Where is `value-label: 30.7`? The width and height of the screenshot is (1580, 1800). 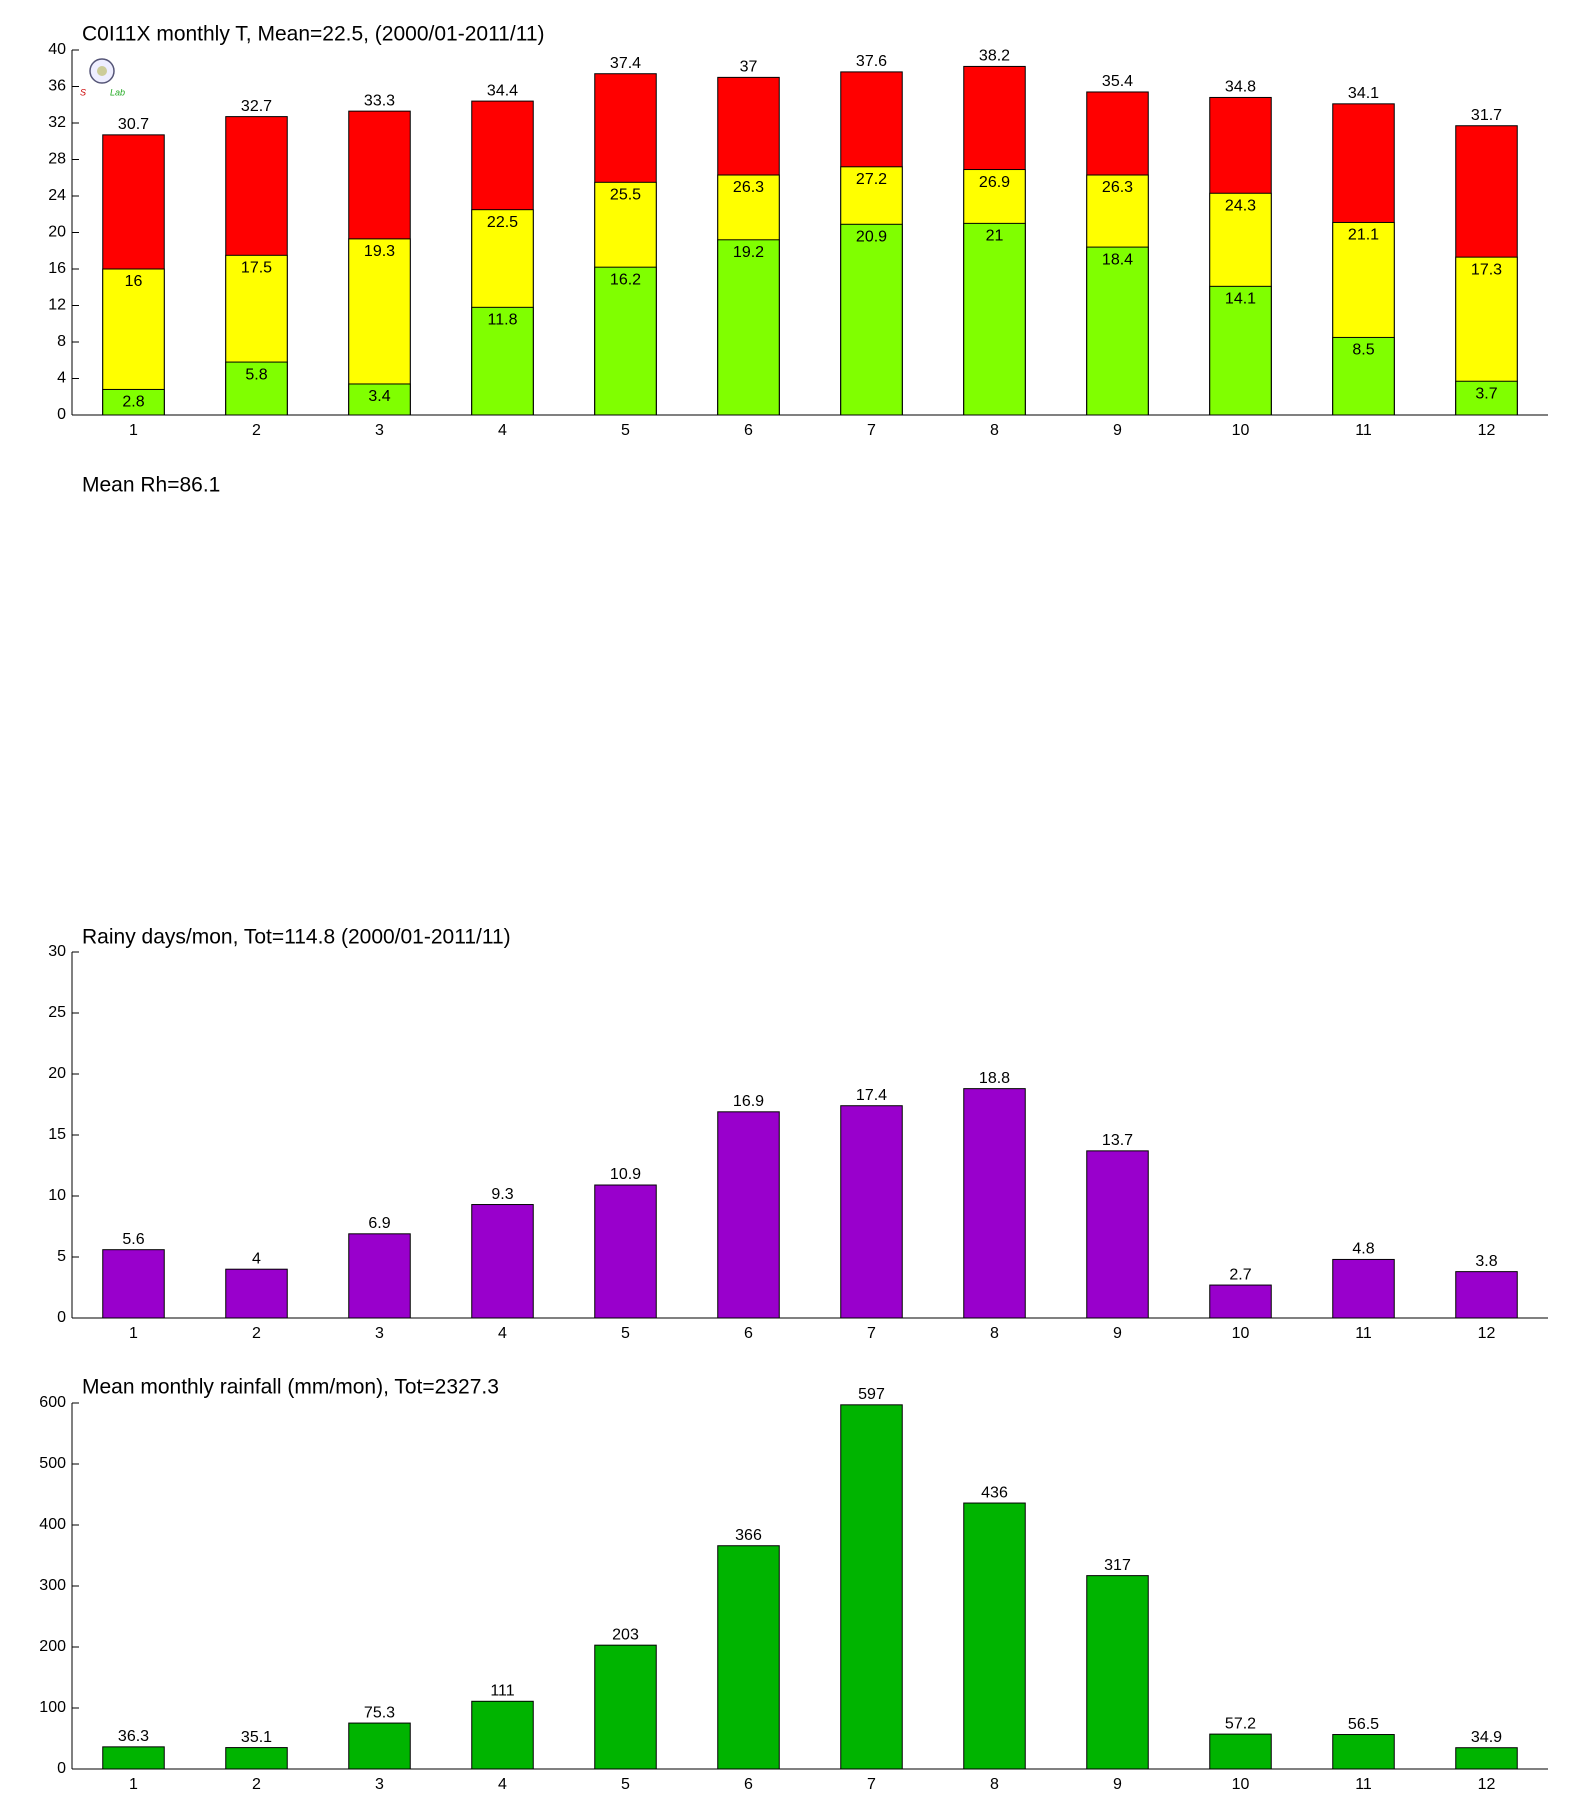
value-label: 30.7 is located at coordinates (133, 124).